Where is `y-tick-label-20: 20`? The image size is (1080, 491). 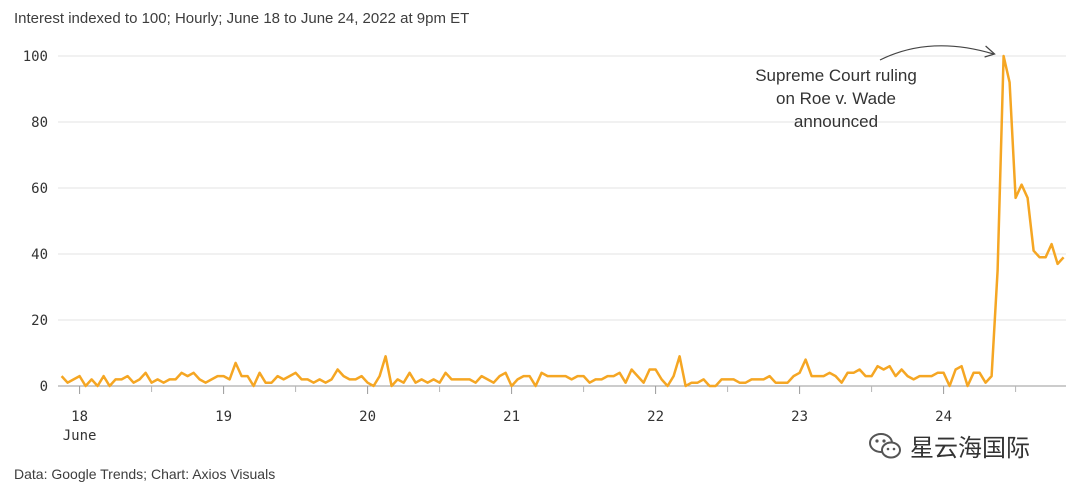
y-tick-label-20: 20 is located at coordinates (39, 321).